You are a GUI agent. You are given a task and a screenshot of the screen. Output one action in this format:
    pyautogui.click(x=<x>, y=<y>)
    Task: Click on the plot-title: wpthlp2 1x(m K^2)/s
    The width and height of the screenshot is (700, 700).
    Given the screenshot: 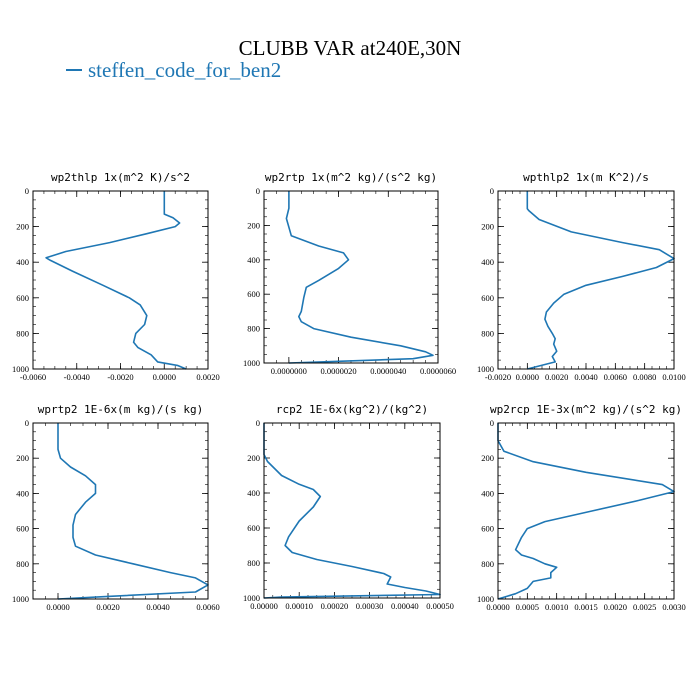 What is the action you would take?
    pyautogui.click(x=586, y=177)
    